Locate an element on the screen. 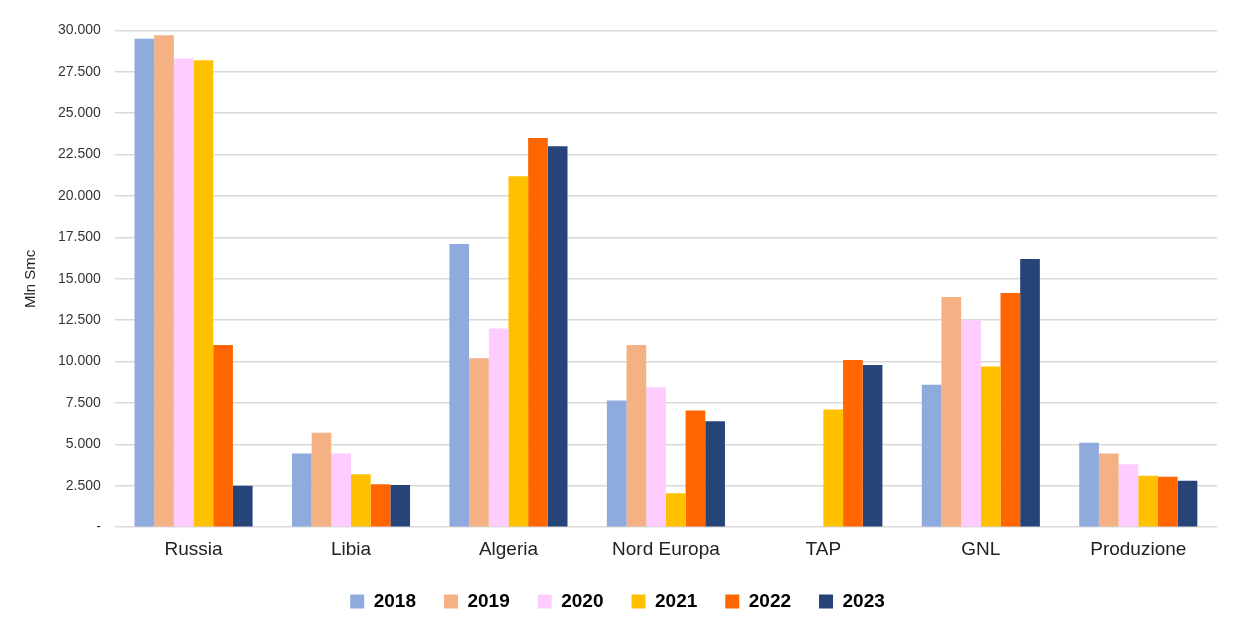 This screenshot has width=1235, height=629. legend-label: 2023 is located at coordinates (863, 600).